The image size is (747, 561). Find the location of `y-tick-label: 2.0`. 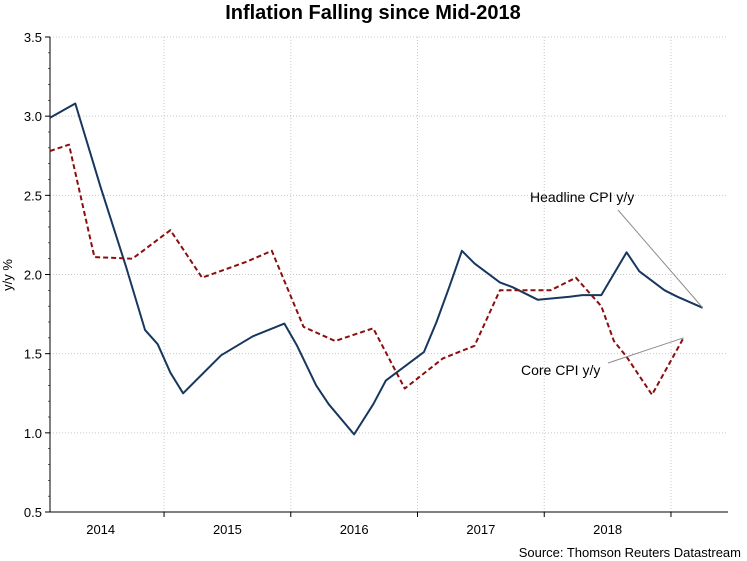

y-tick-label: 2.0 is located at coordinates (33, 275).